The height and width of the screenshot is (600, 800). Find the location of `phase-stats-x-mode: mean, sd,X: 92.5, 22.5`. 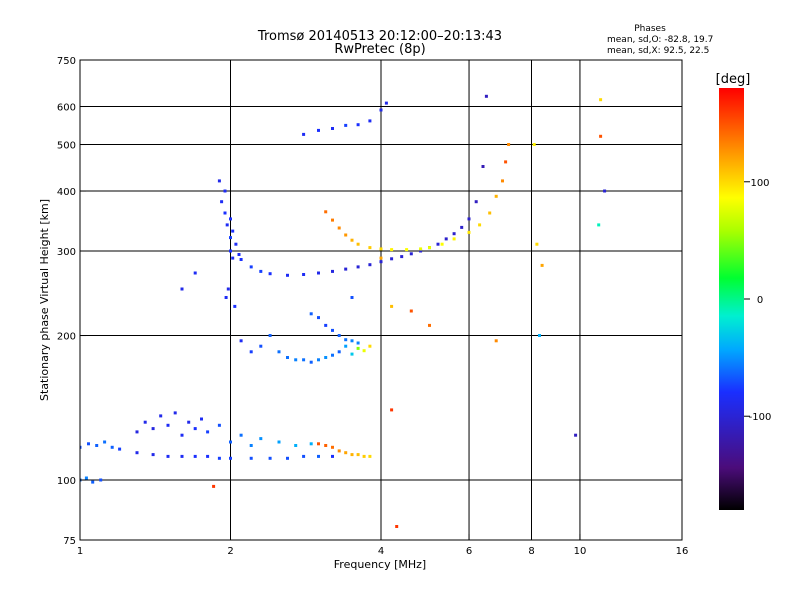

phase-stats-x-mode: mean, sd,X: 92.5, 22.5 is located at coordinates (658, 51).